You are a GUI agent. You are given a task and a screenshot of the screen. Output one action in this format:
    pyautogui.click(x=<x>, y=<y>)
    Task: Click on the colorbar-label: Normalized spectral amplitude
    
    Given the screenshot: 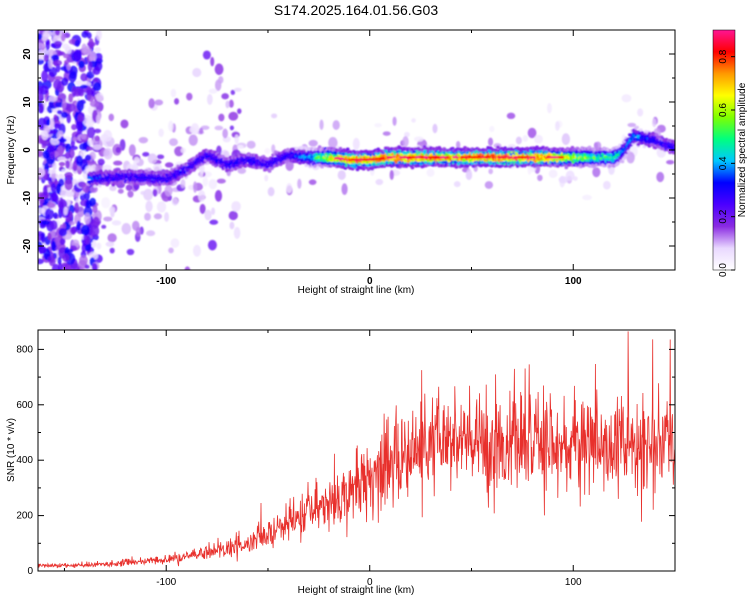 What is the action you would take?
    pyautogui.click(x=742, y=149)
    